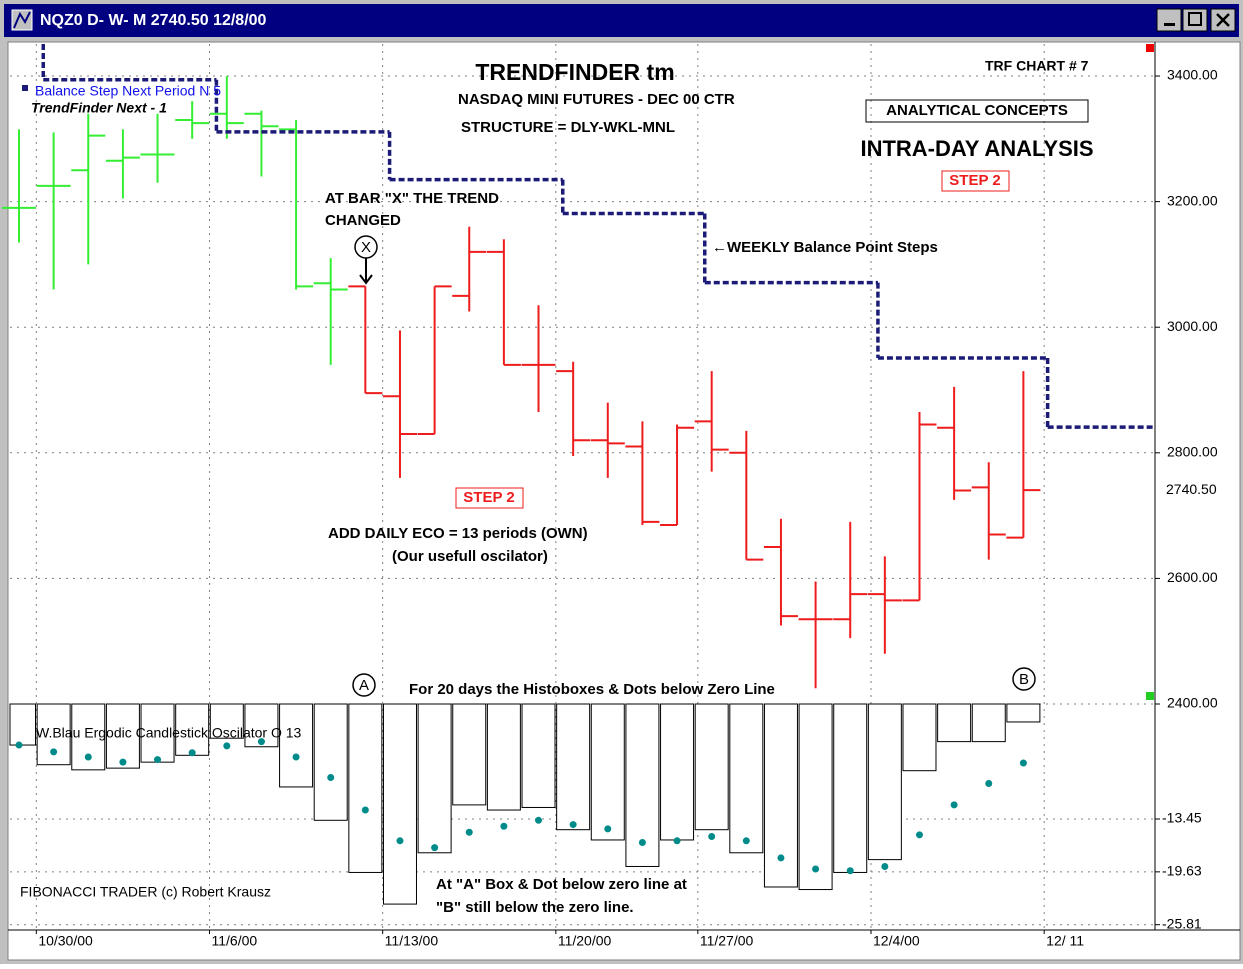 The height and width of the screenshot is (969, 1243). What do you see at coordinates (727, 941) in the screenshot?
I see `x-tick-label: 11/27/00` at bounding box center [727, 941].